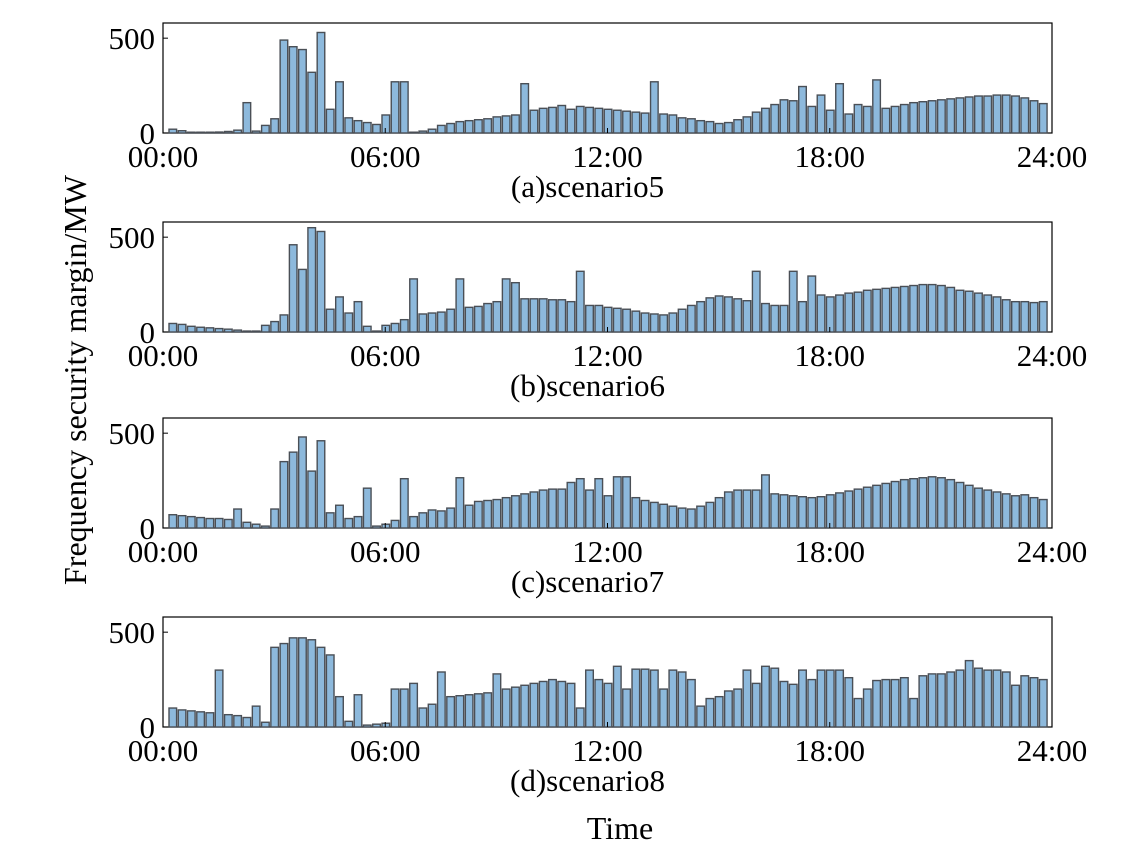 The width and height of the screenshot is (1126, 864). I want to click on panel-caption: (c)scenario7, so click(587, 581).